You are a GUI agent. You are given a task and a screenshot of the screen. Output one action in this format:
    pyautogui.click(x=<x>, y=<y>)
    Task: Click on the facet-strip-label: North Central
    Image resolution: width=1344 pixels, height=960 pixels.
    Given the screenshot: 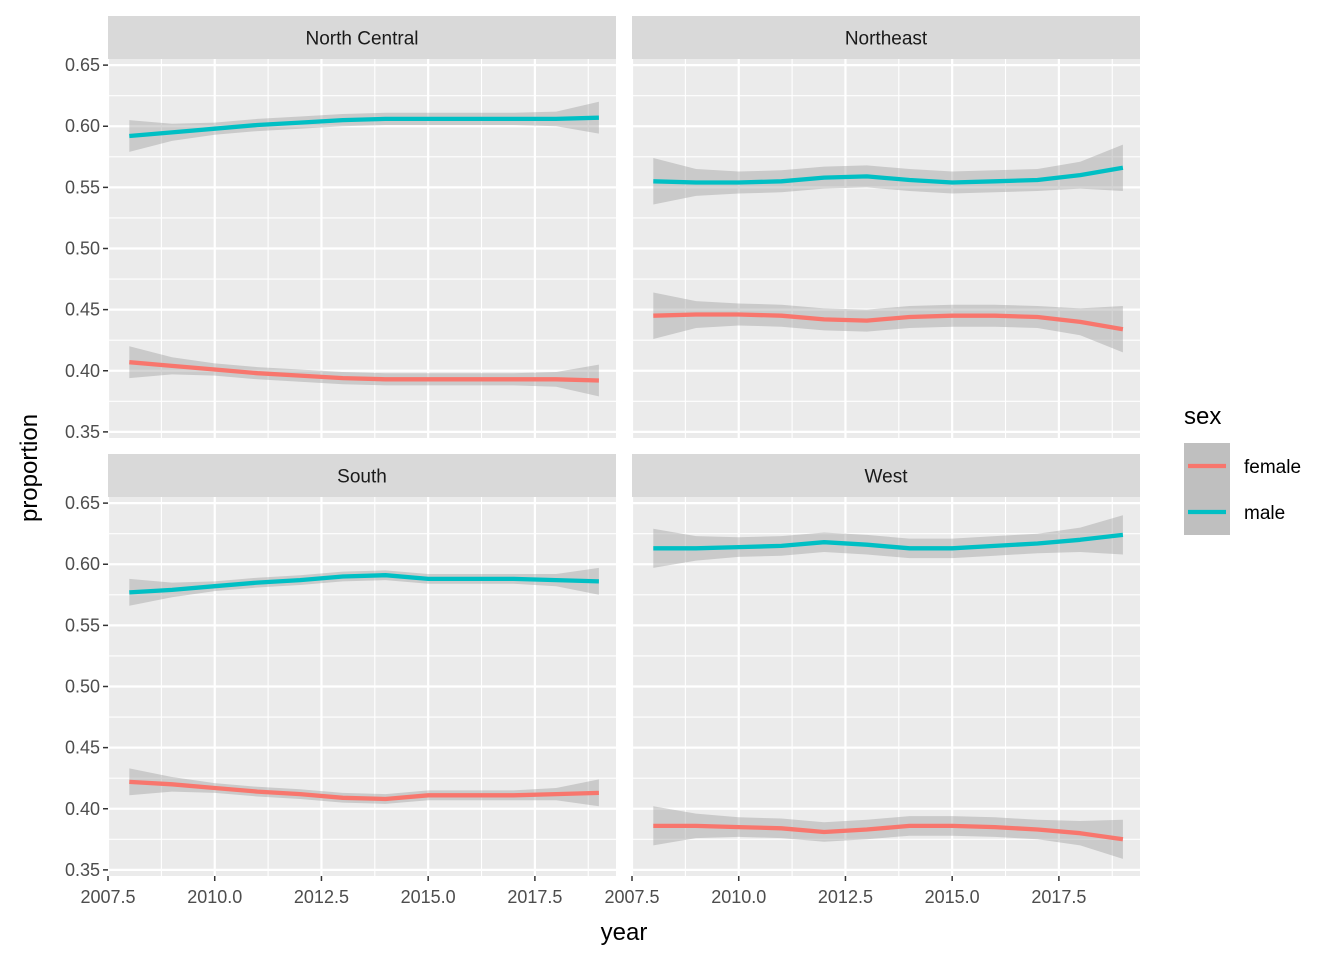 What is the action you would take?
    pyautogui.click(x=362, y=39)
    